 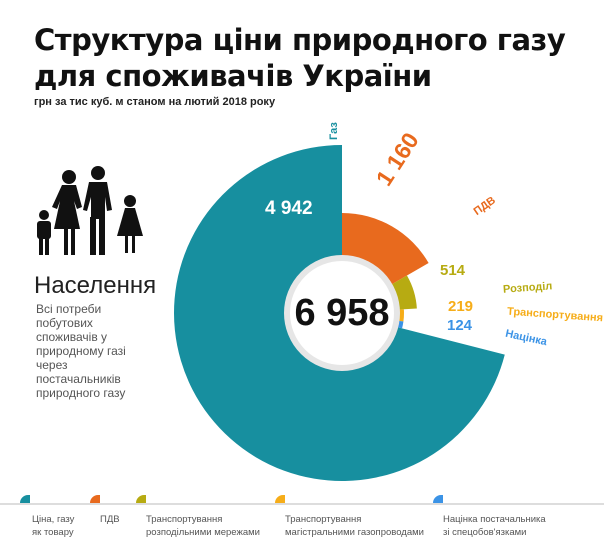 What do you see at coordinates (203, 532) in the screenshot?
I see `legend-label: розподільними мережами` at bounding box center [203, 532].